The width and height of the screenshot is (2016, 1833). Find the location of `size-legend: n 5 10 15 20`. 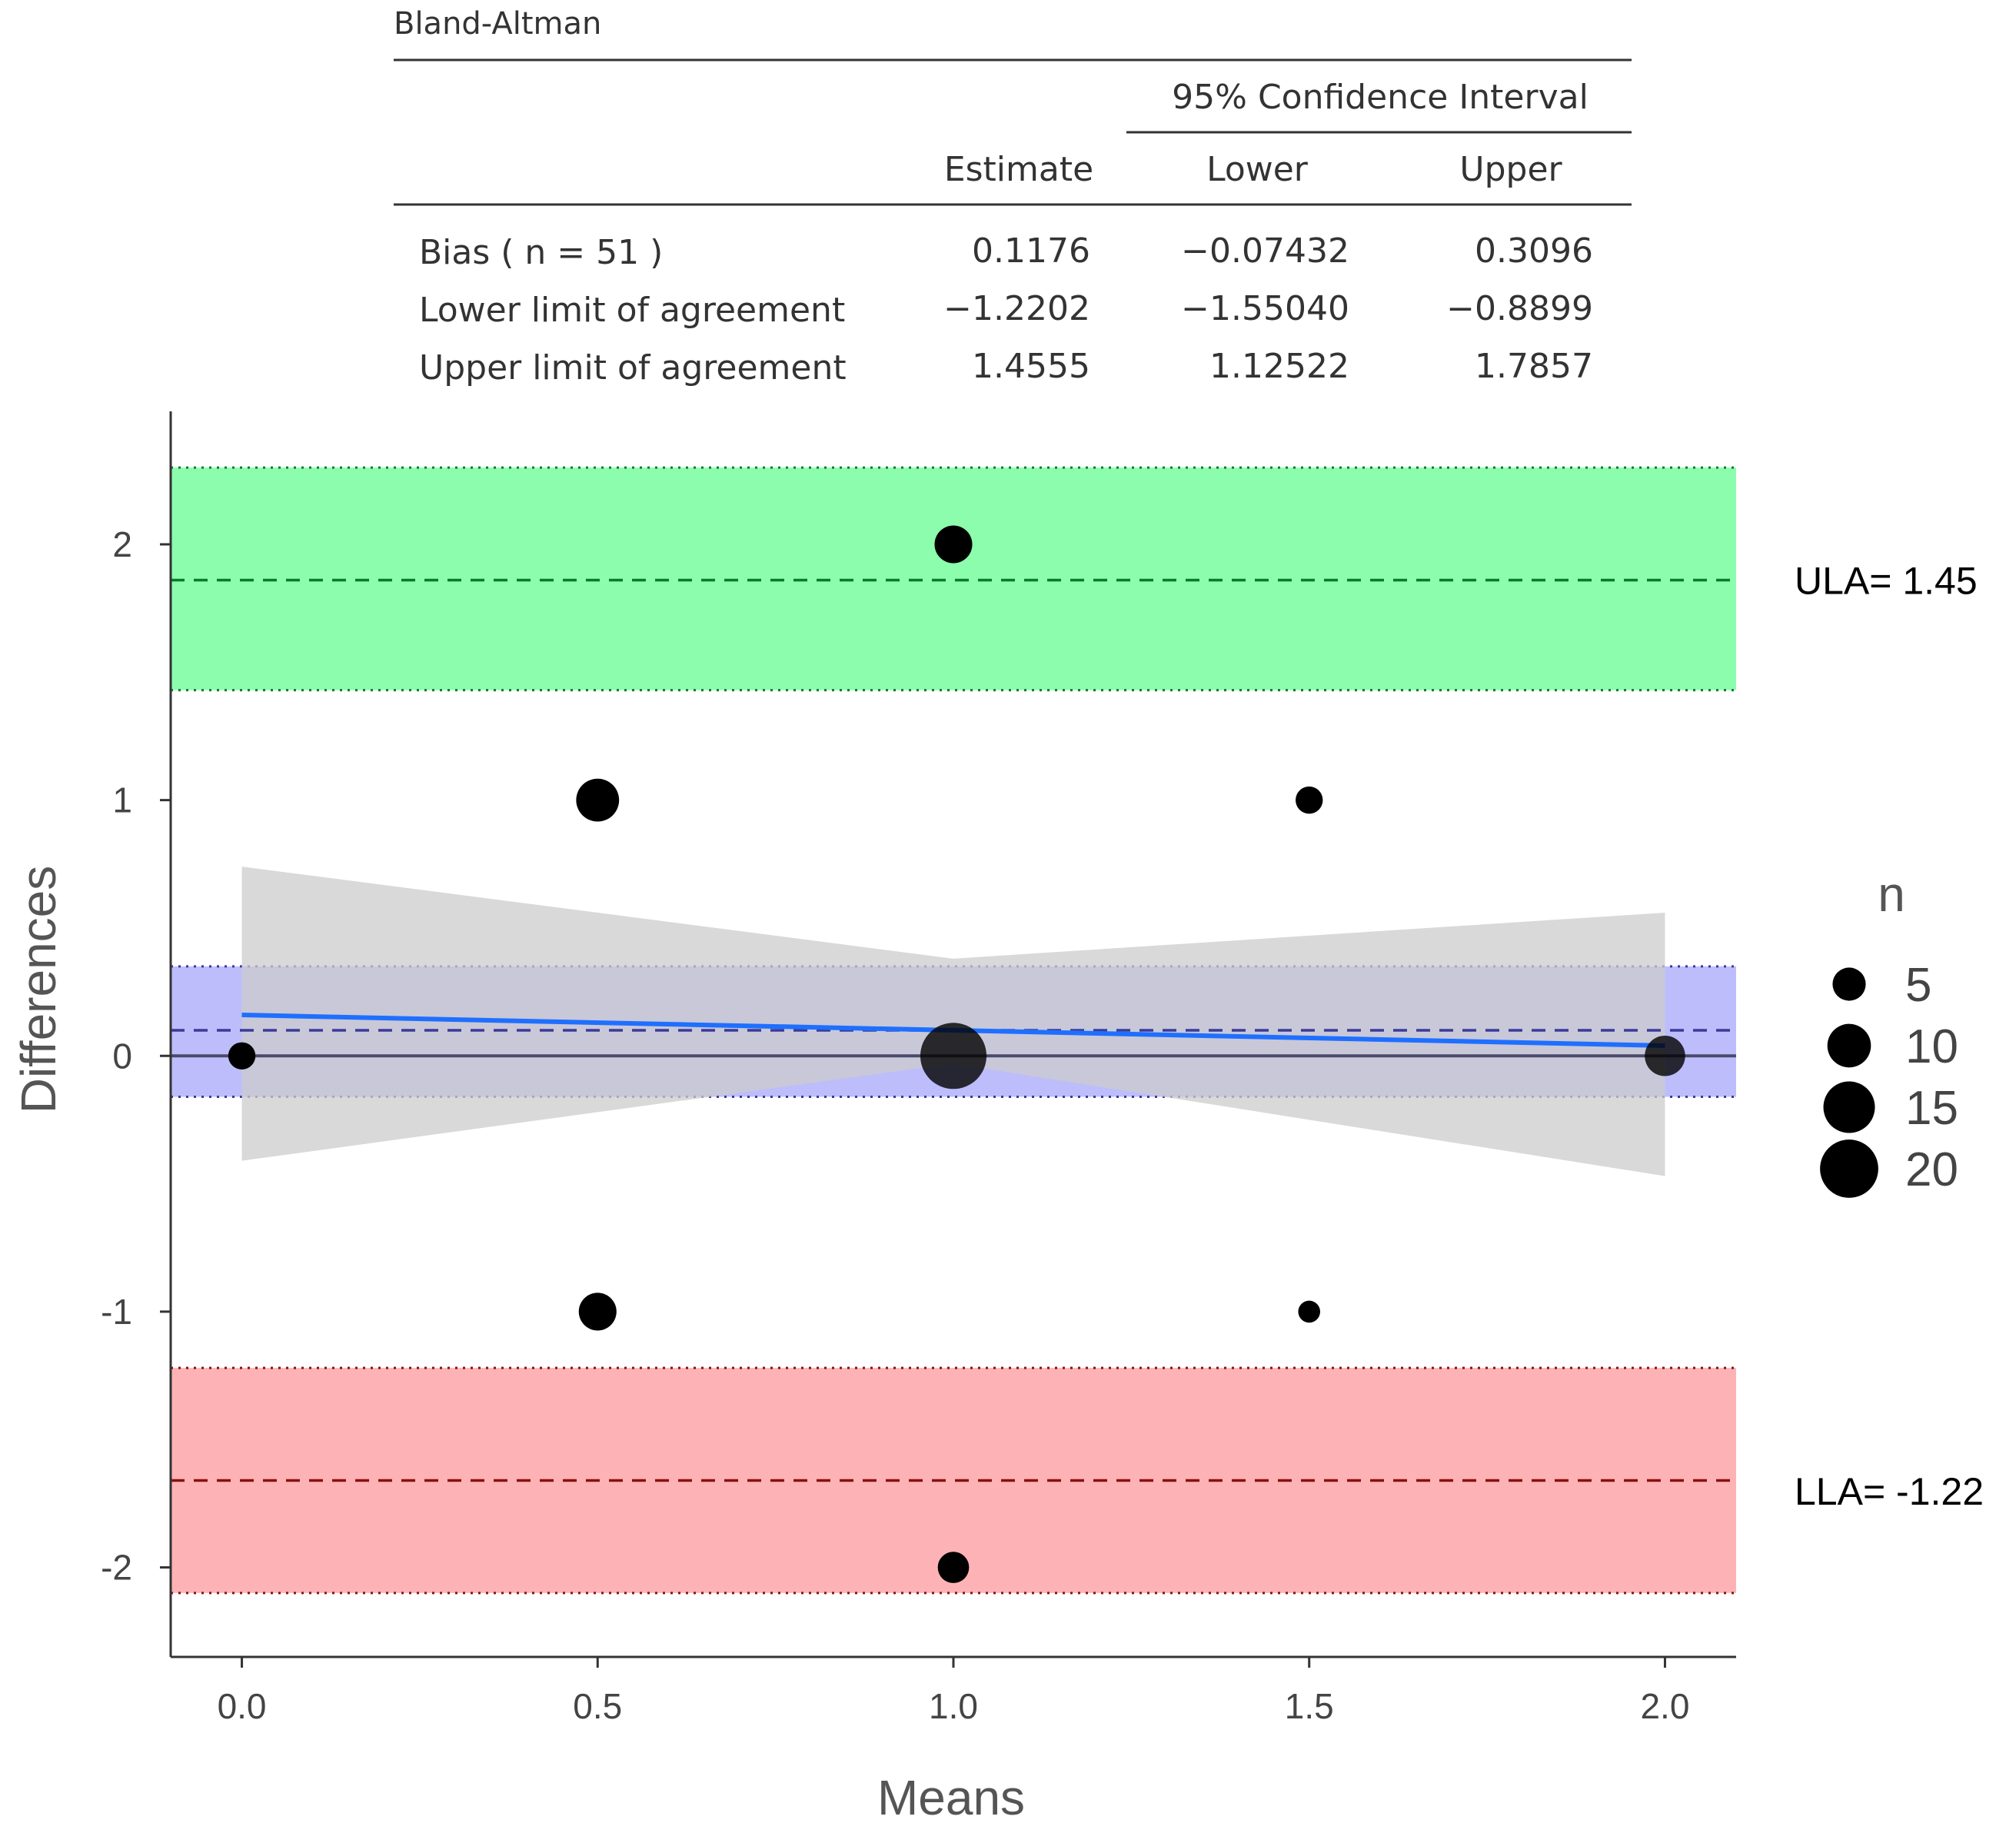

size-legend: n 5 10 15 20 is located at coordinates (1889, 1032).